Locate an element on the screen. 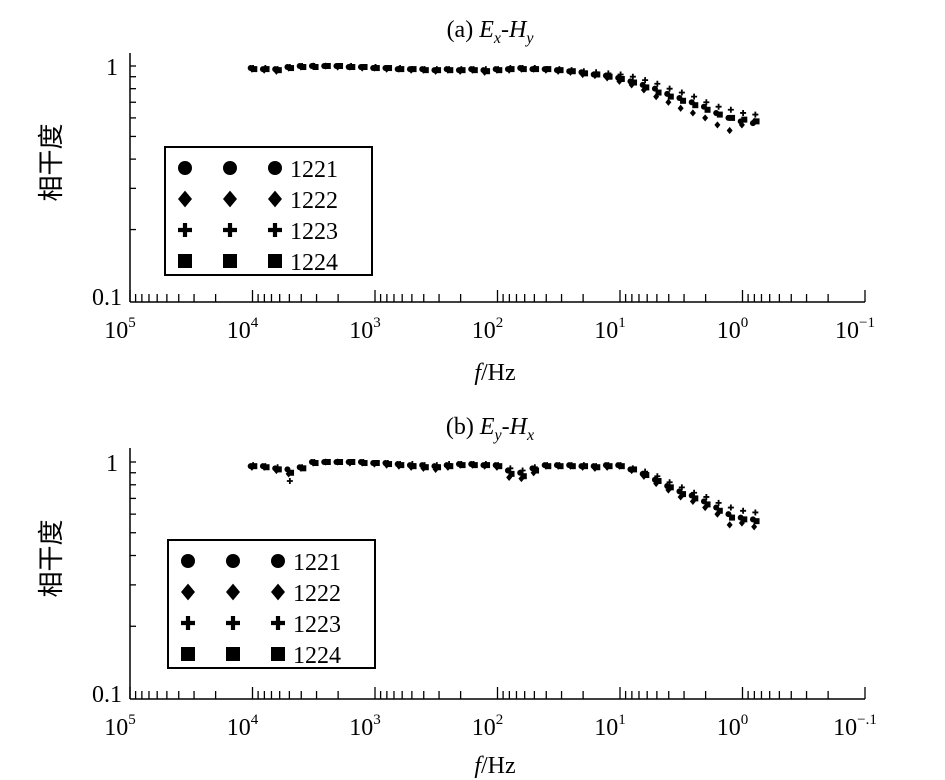 This screenshot has width=945, height=780. x-tick-label: 10⁵ is located at coordinates (120, 329).